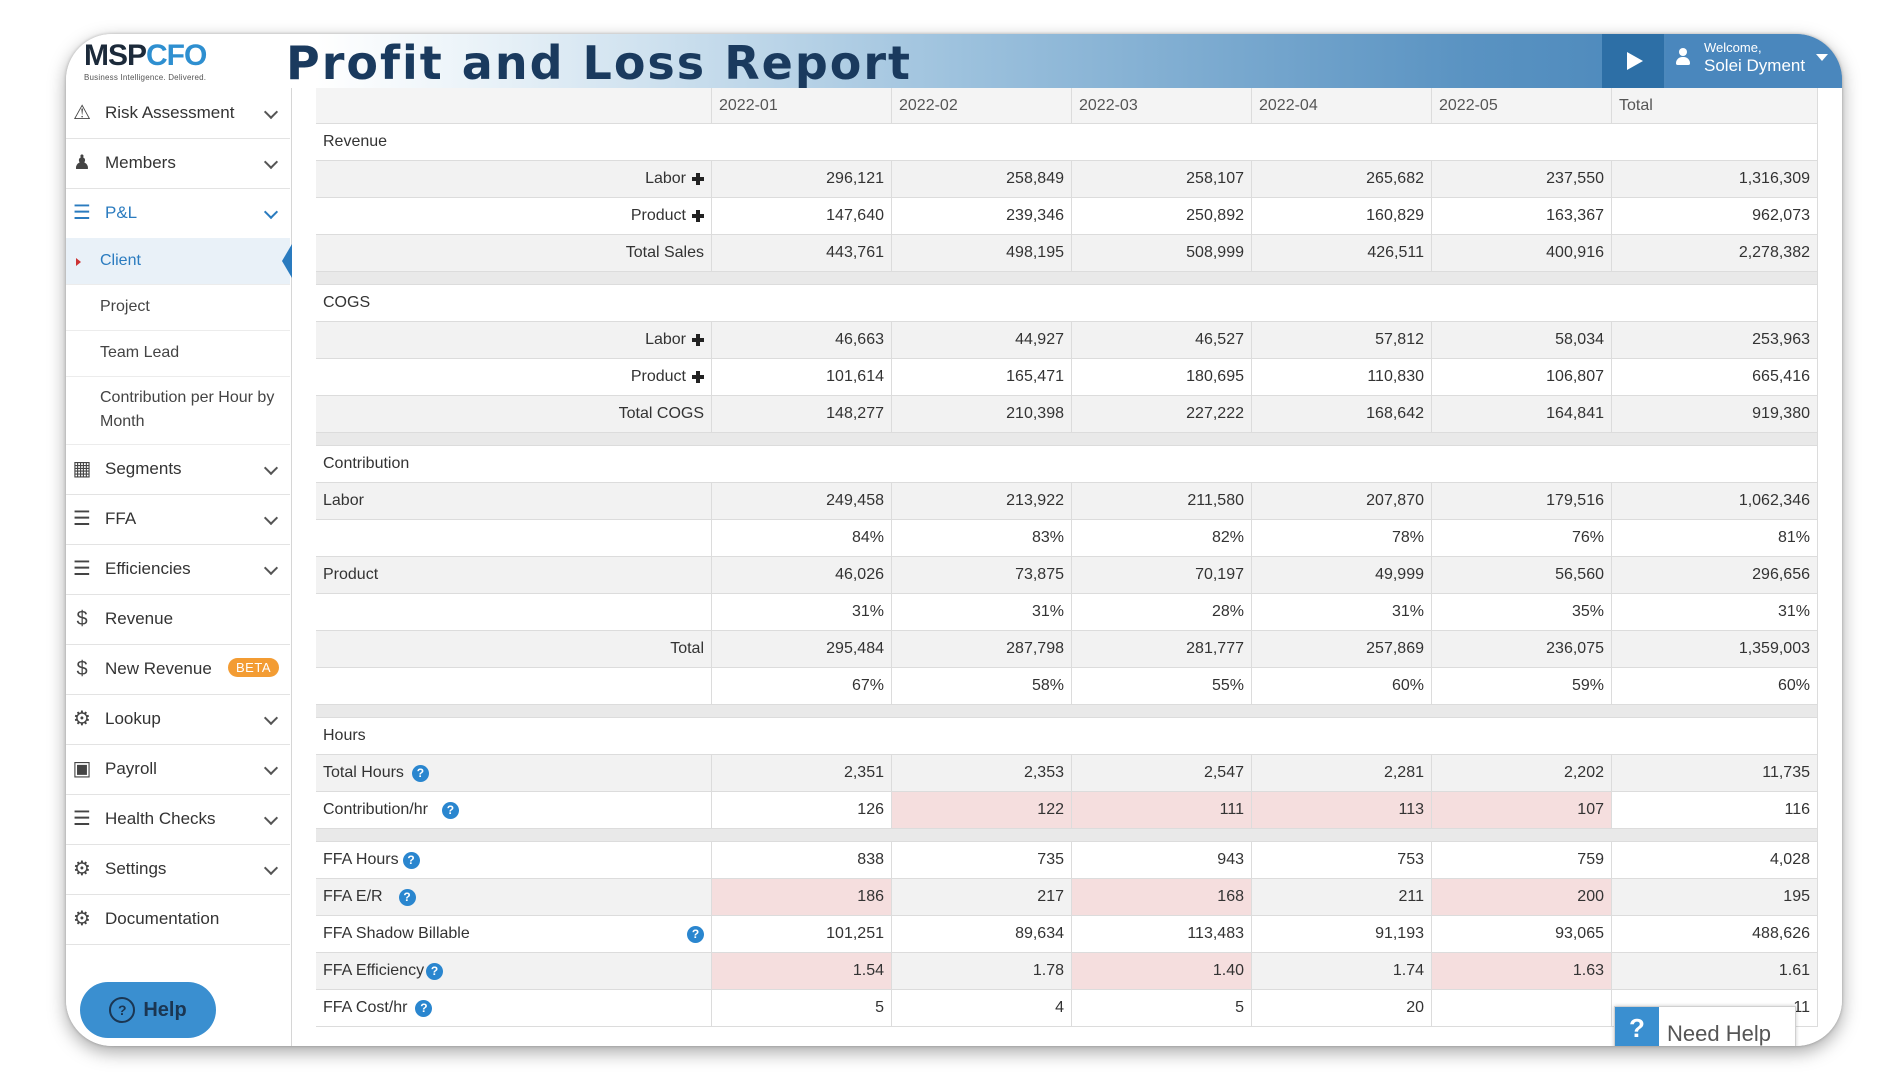 This screenshot has height=1080, width=1900. What do you see at coordinates (1342, 897) in the screenshot?
I see `table-cell: 211` at bounding box center [1342, 897].